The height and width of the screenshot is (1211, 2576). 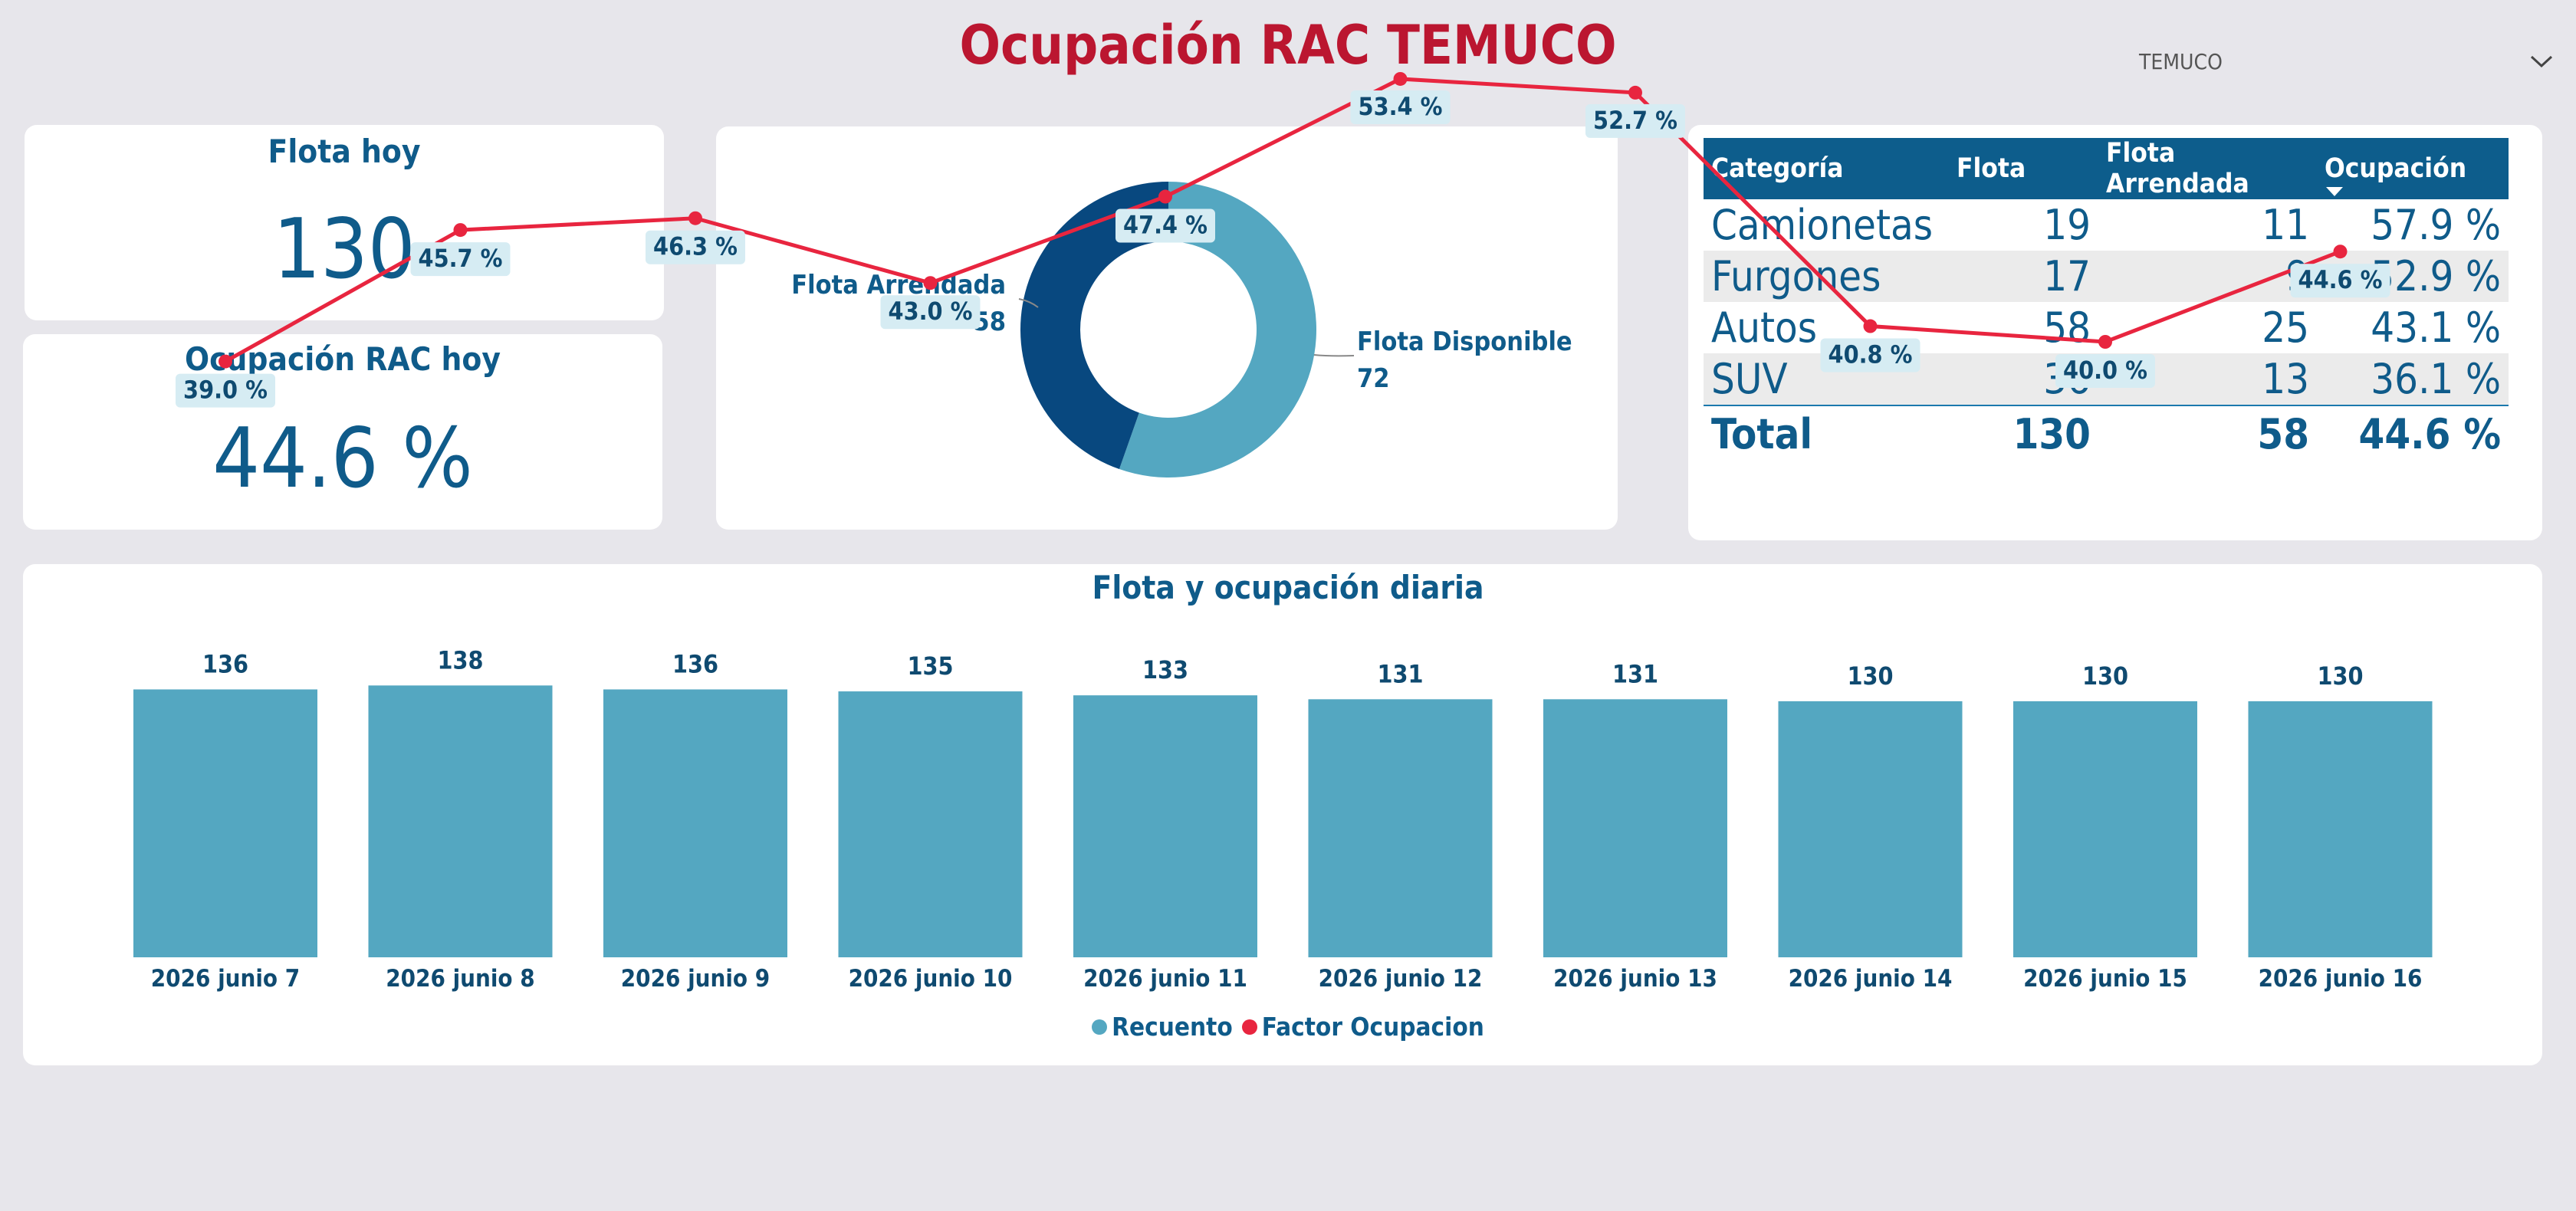 I want to click on table-row: Autos 58 25 43.1 %, so click(x=2106, y=328).